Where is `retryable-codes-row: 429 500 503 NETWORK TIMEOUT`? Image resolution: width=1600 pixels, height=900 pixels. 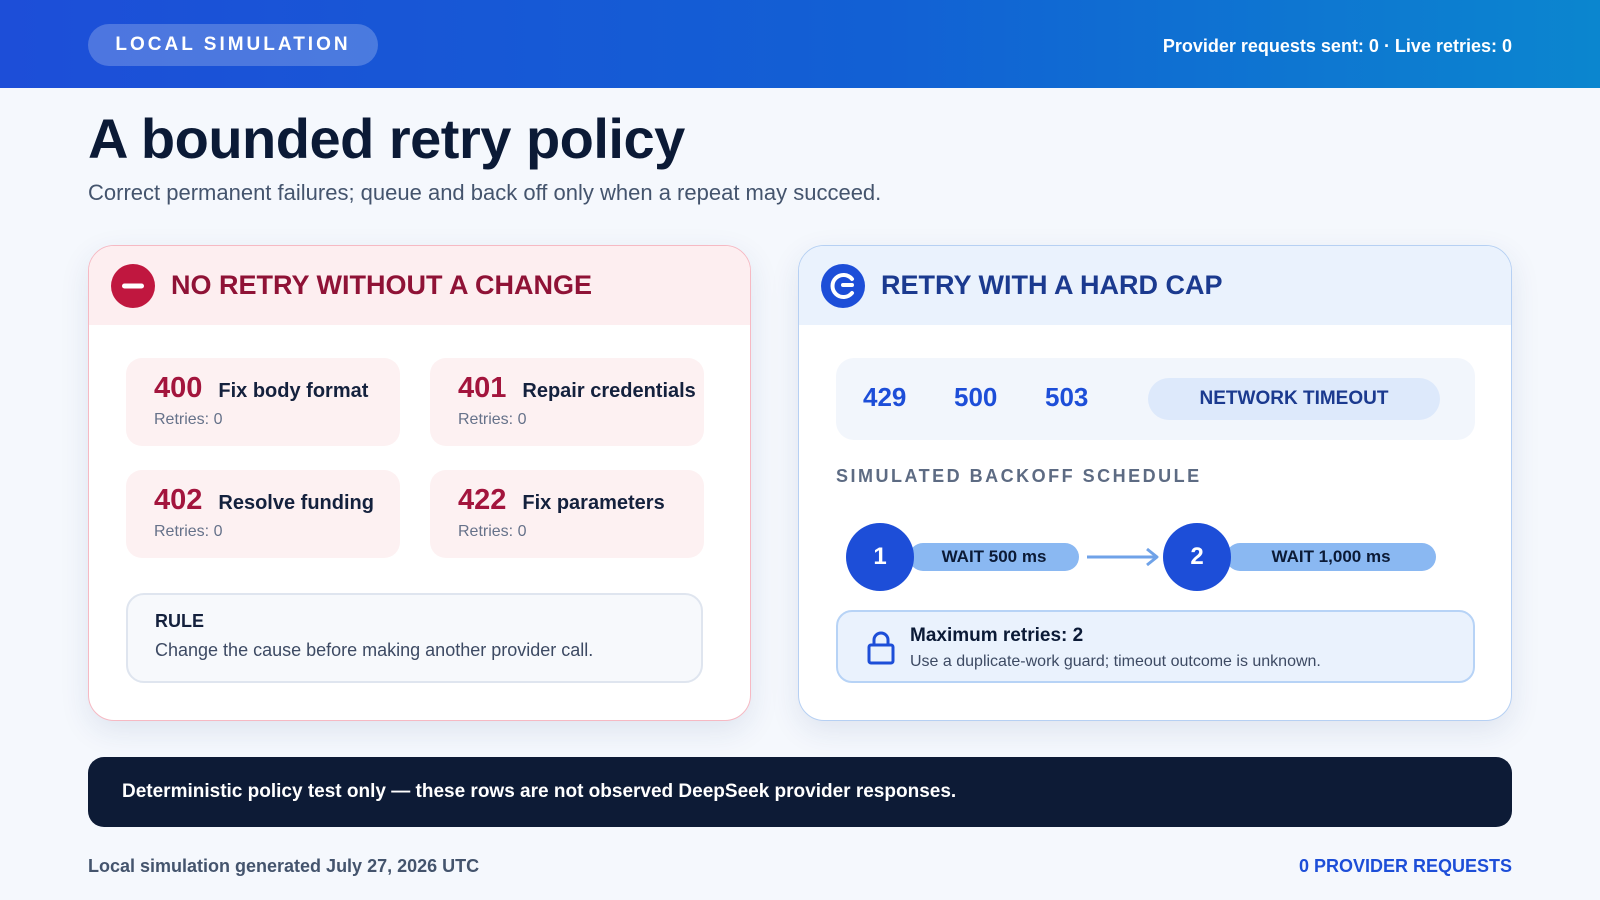 retryable-codes-row: 429 500 503 NETWORK TIMEOUT is located at coordinates (1155, 399).